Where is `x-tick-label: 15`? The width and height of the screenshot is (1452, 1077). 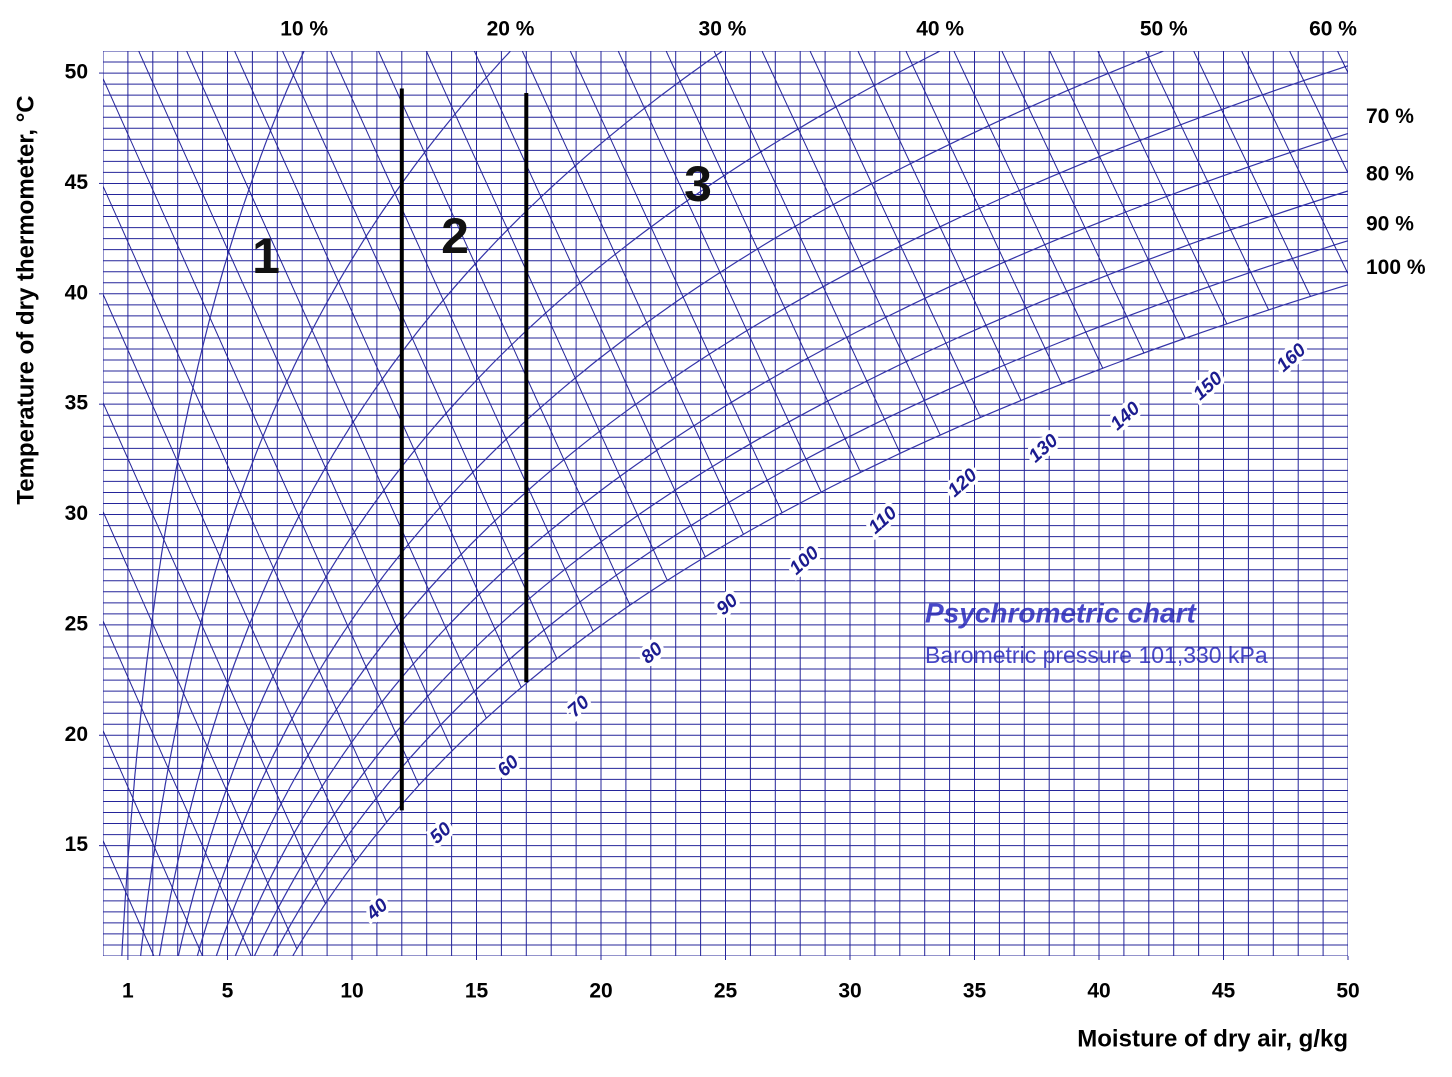
x-tick-label: 15 is located at coordinates (477, 991).